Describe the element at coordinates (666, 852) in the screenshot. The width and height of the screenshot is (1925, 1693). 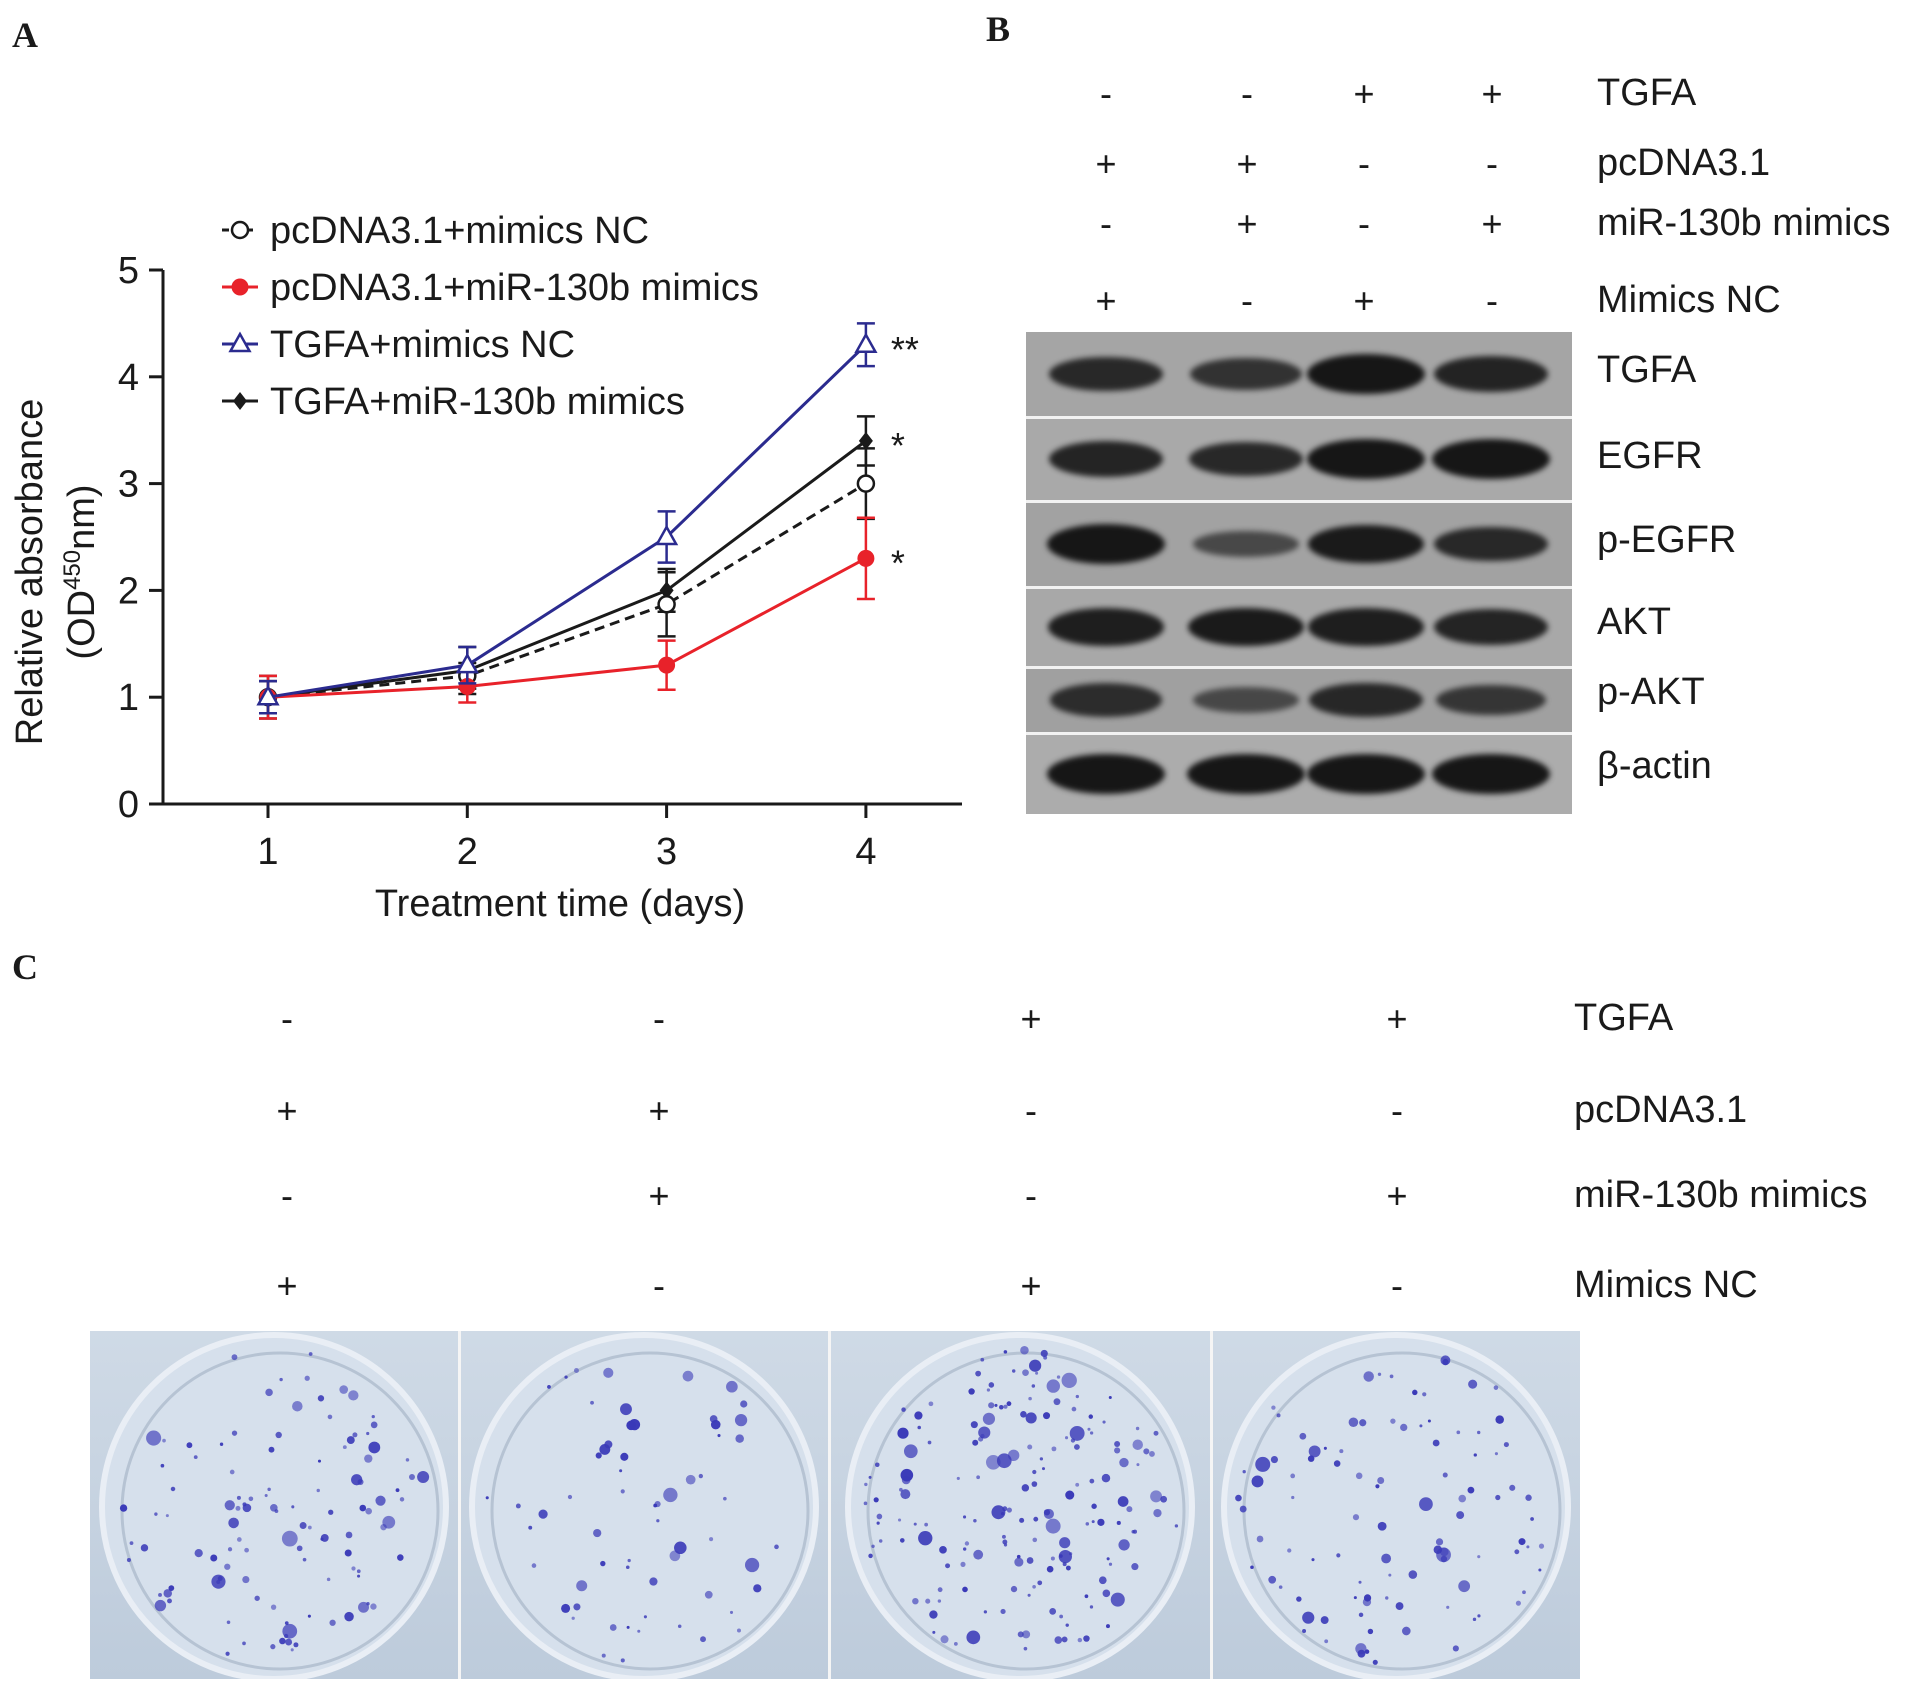
I see `x-tick-label: 3` at that location.